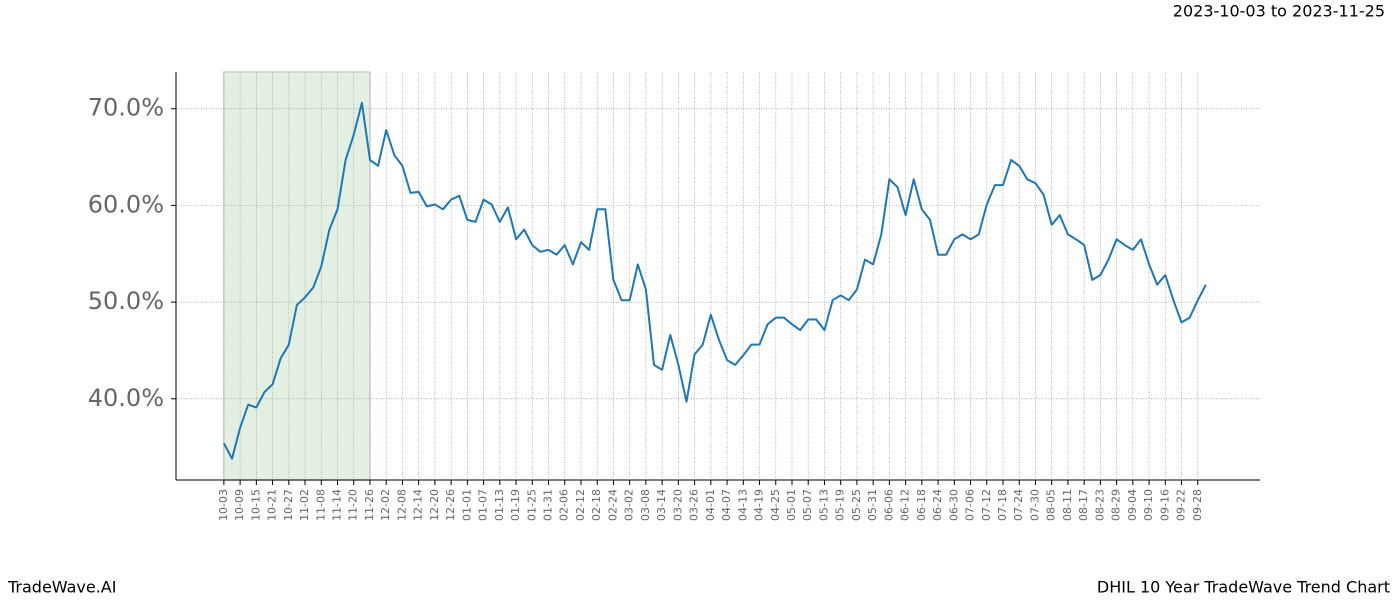  I want to click on x-tick-label: 01-31, so click(548, 505).